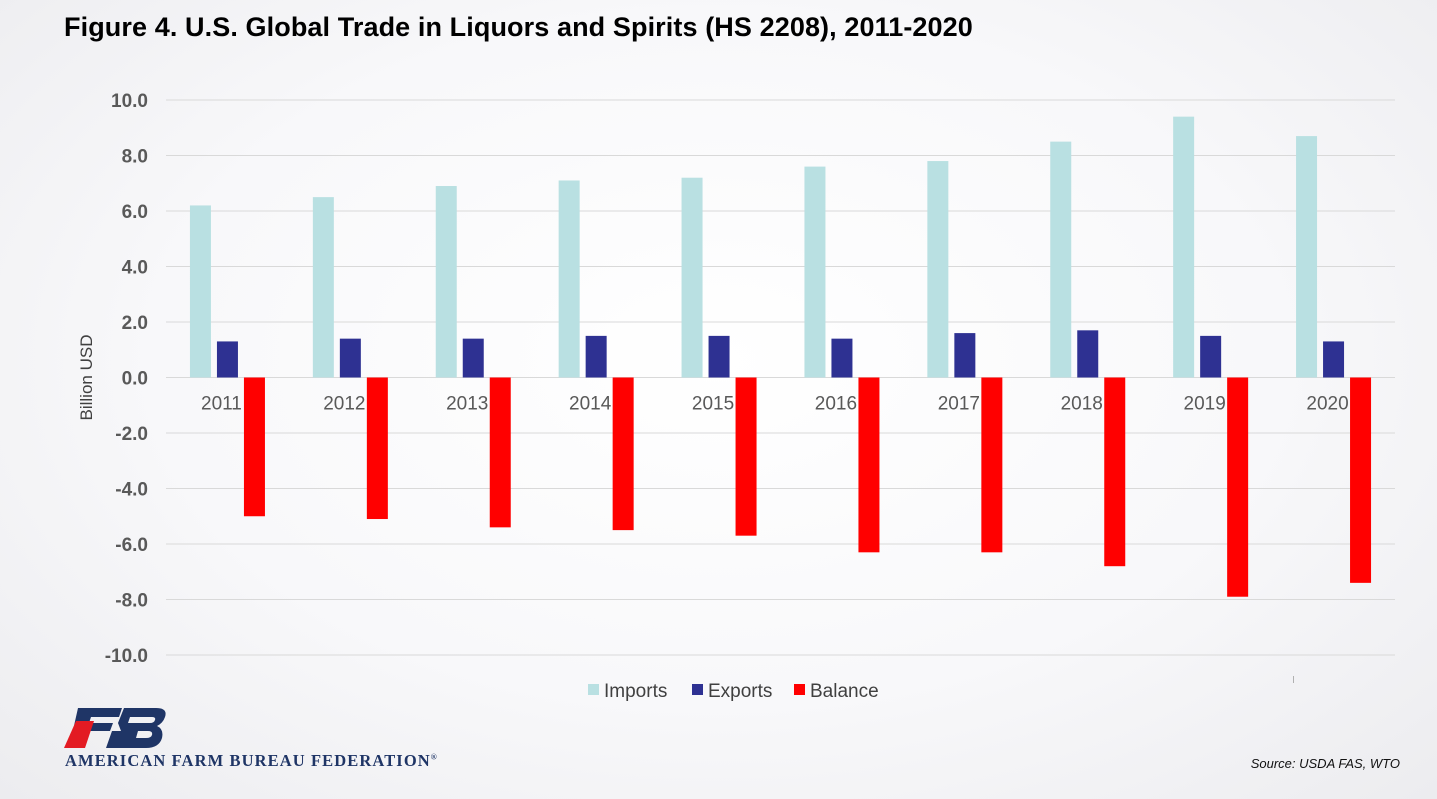  What do you see at coordinates (434, 757) in the screenshot?
I see `registered-mark: ®` at bounding box center [434, 757].